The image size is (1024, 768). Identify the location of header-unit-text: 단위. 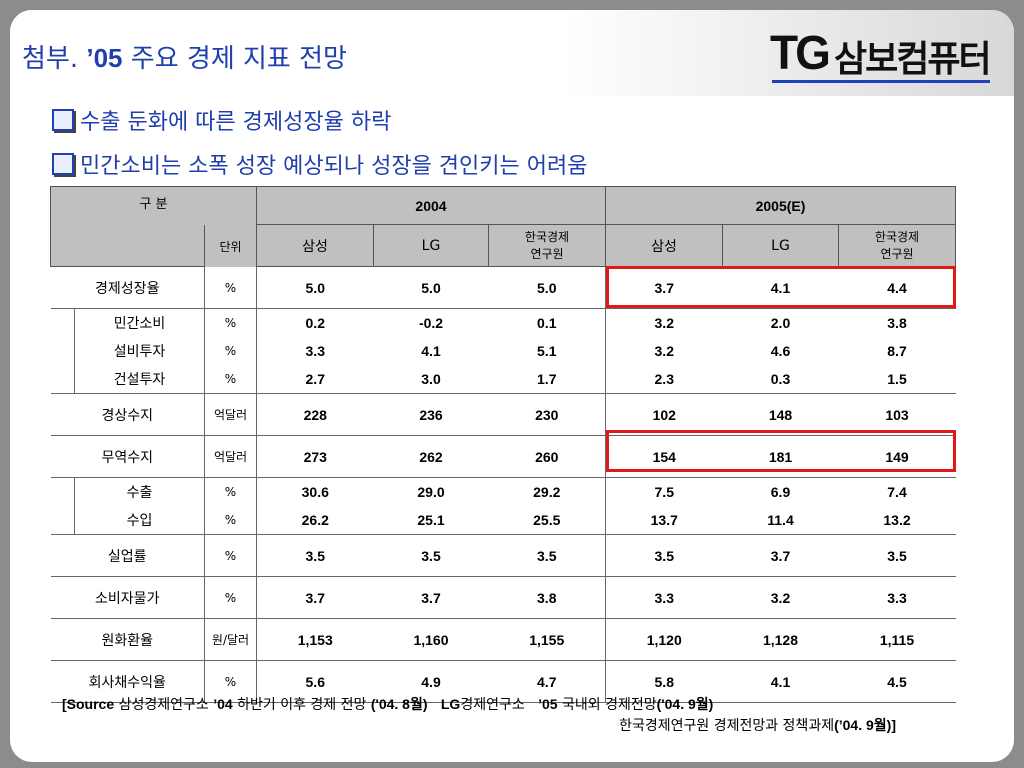
(230, 246).